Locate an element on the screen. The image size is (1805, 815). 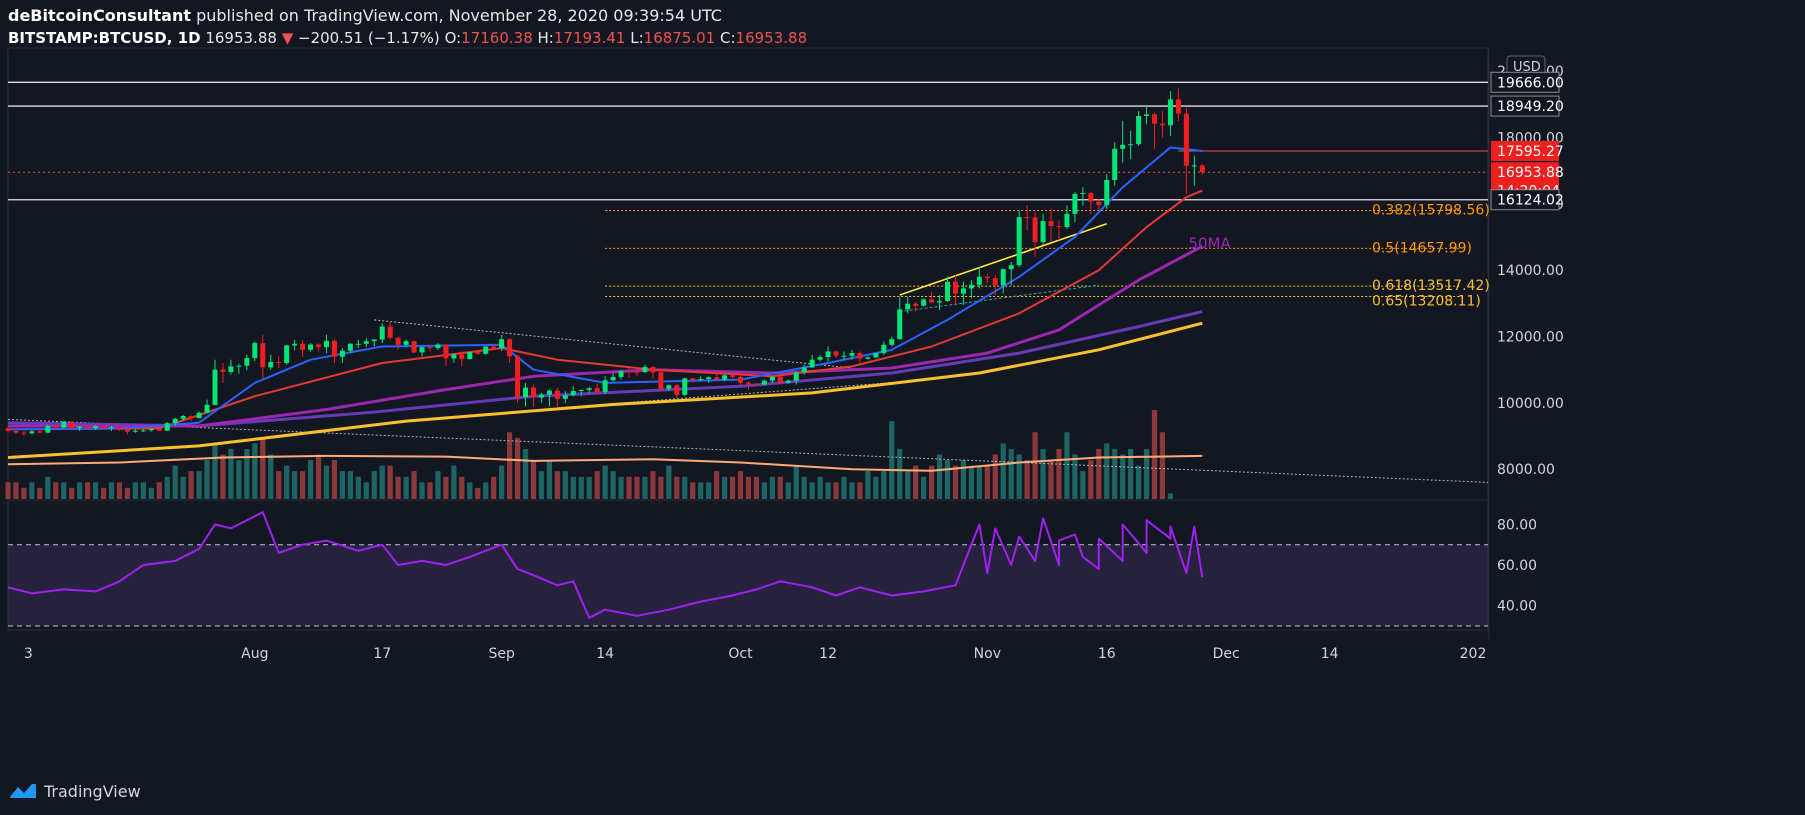
symbol-label: BITSTAMP:BTCUSD, 1D is located at coordinates (104, 38).